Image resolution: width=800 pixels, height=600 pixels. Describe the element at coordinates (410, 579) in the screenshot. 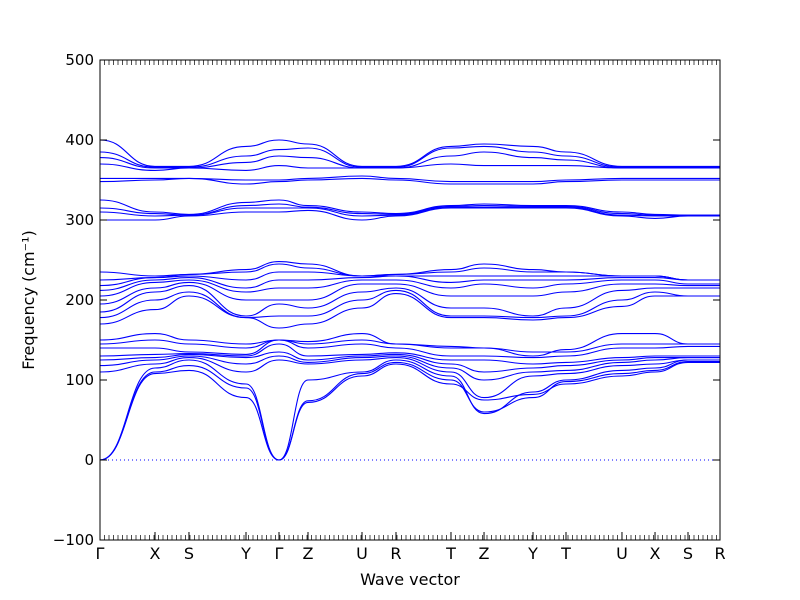

I see `x-axis-label: Wave vector` at that location.